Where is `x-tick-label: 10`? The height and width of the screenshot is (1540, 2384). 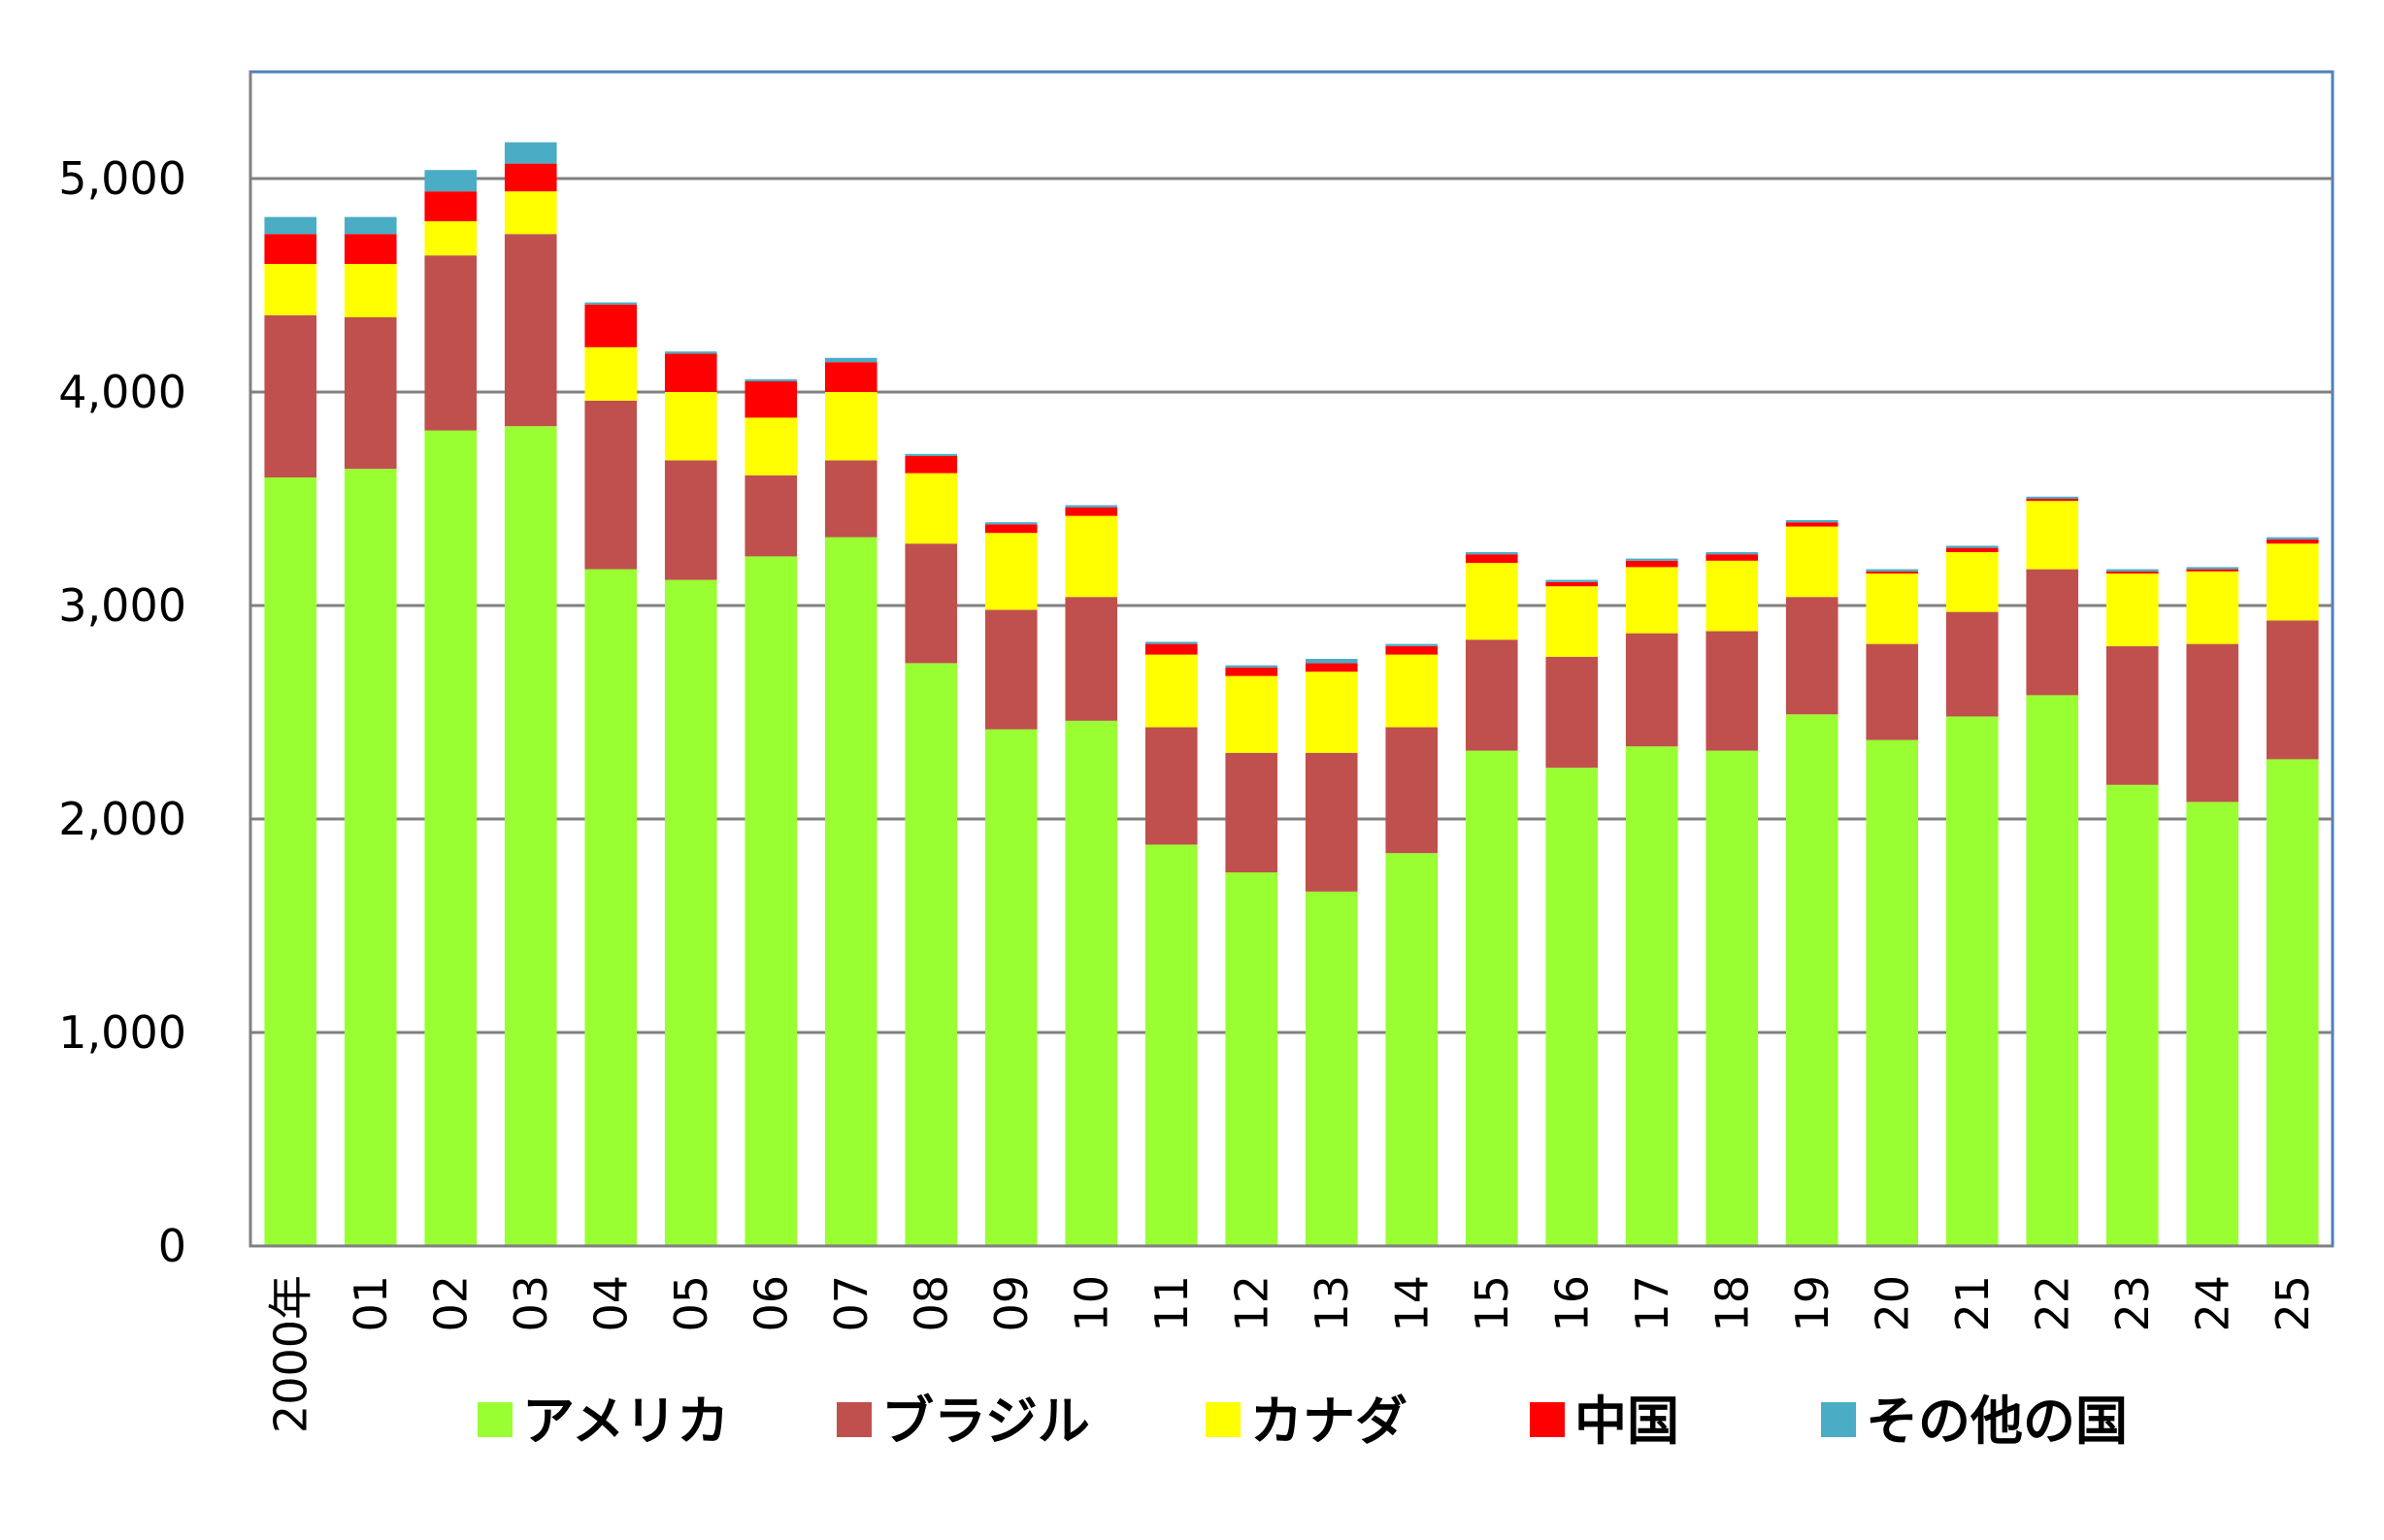
x-tick-label: 10 is located at coordinates (1091, 1304).